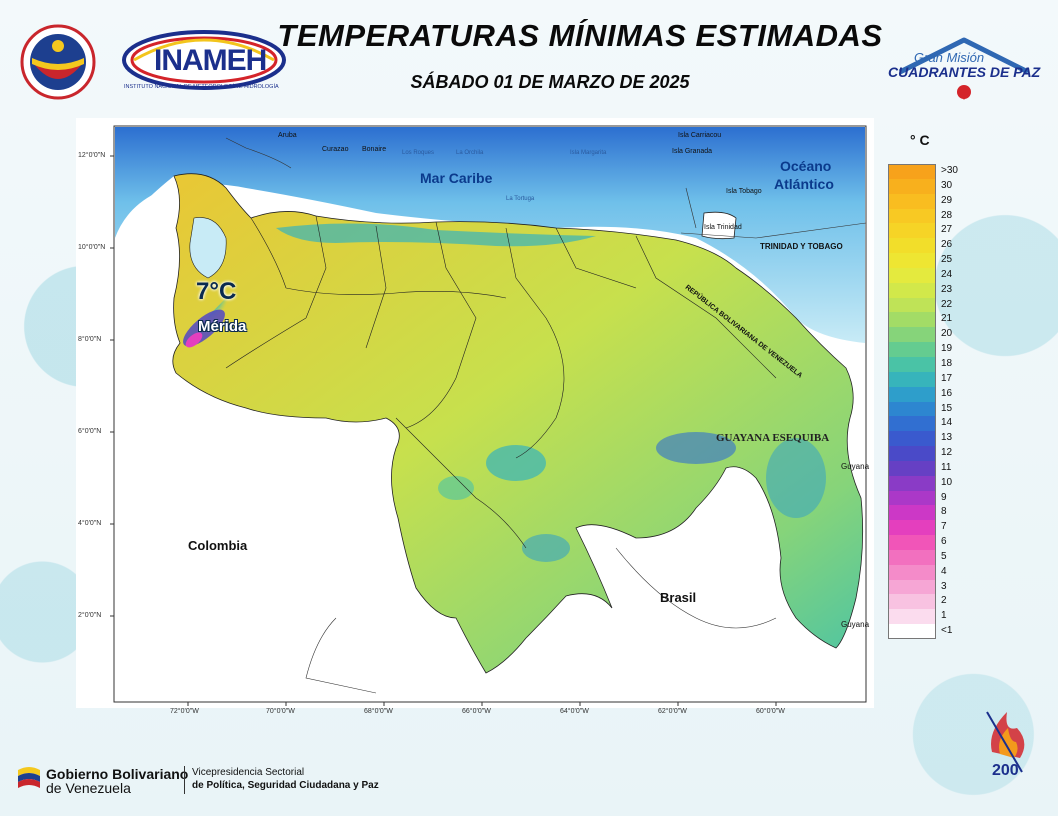 Image resolution: width=1058 pixels, height=816 pixels. Describe the element at coordinates (917, 602) in the screenshot. I see `legend-item: 2` at that location.